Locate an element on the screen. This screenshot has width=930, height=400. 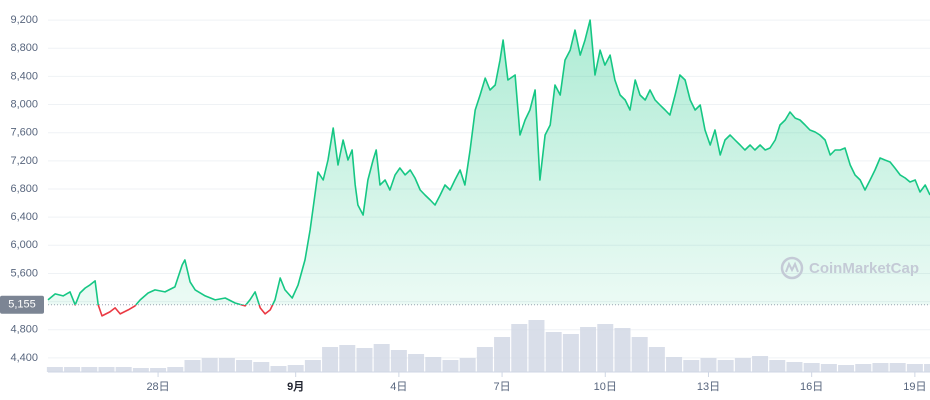
watermark: CoinMarketCap is located at coordinates (864, 268).